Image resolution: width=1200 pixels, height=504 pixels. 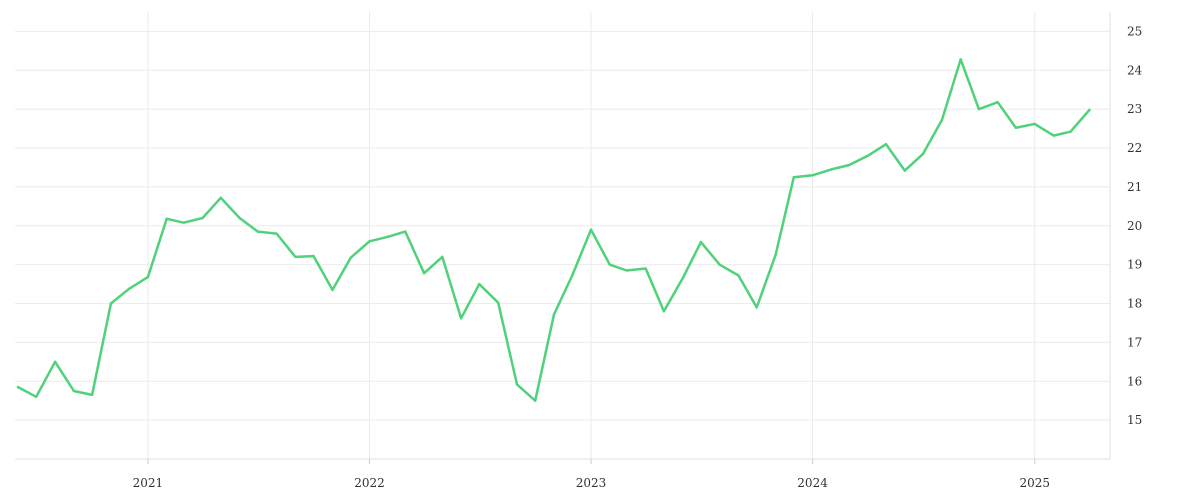 I want to click on y-tick-label: 16, so click(x=1134, y=381).